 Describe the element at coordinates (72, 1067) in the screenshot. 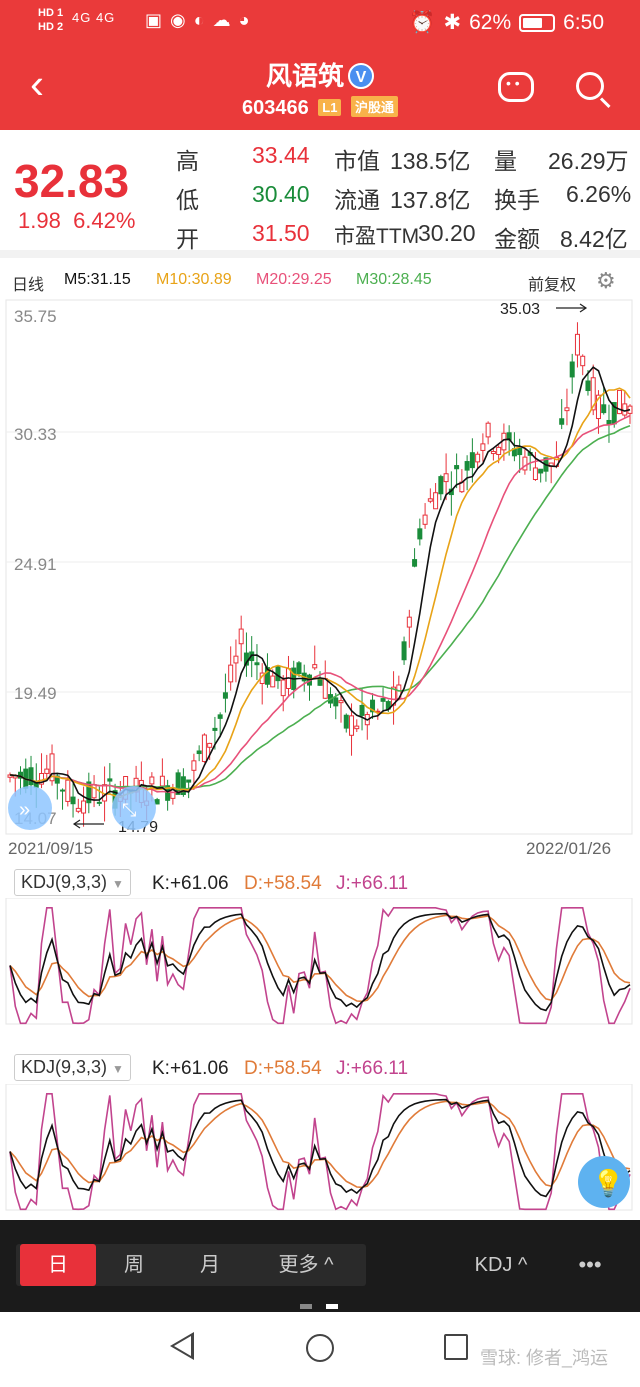

I see `kdj-selector-2: KDJ(9,3,3) ▼` at that location.